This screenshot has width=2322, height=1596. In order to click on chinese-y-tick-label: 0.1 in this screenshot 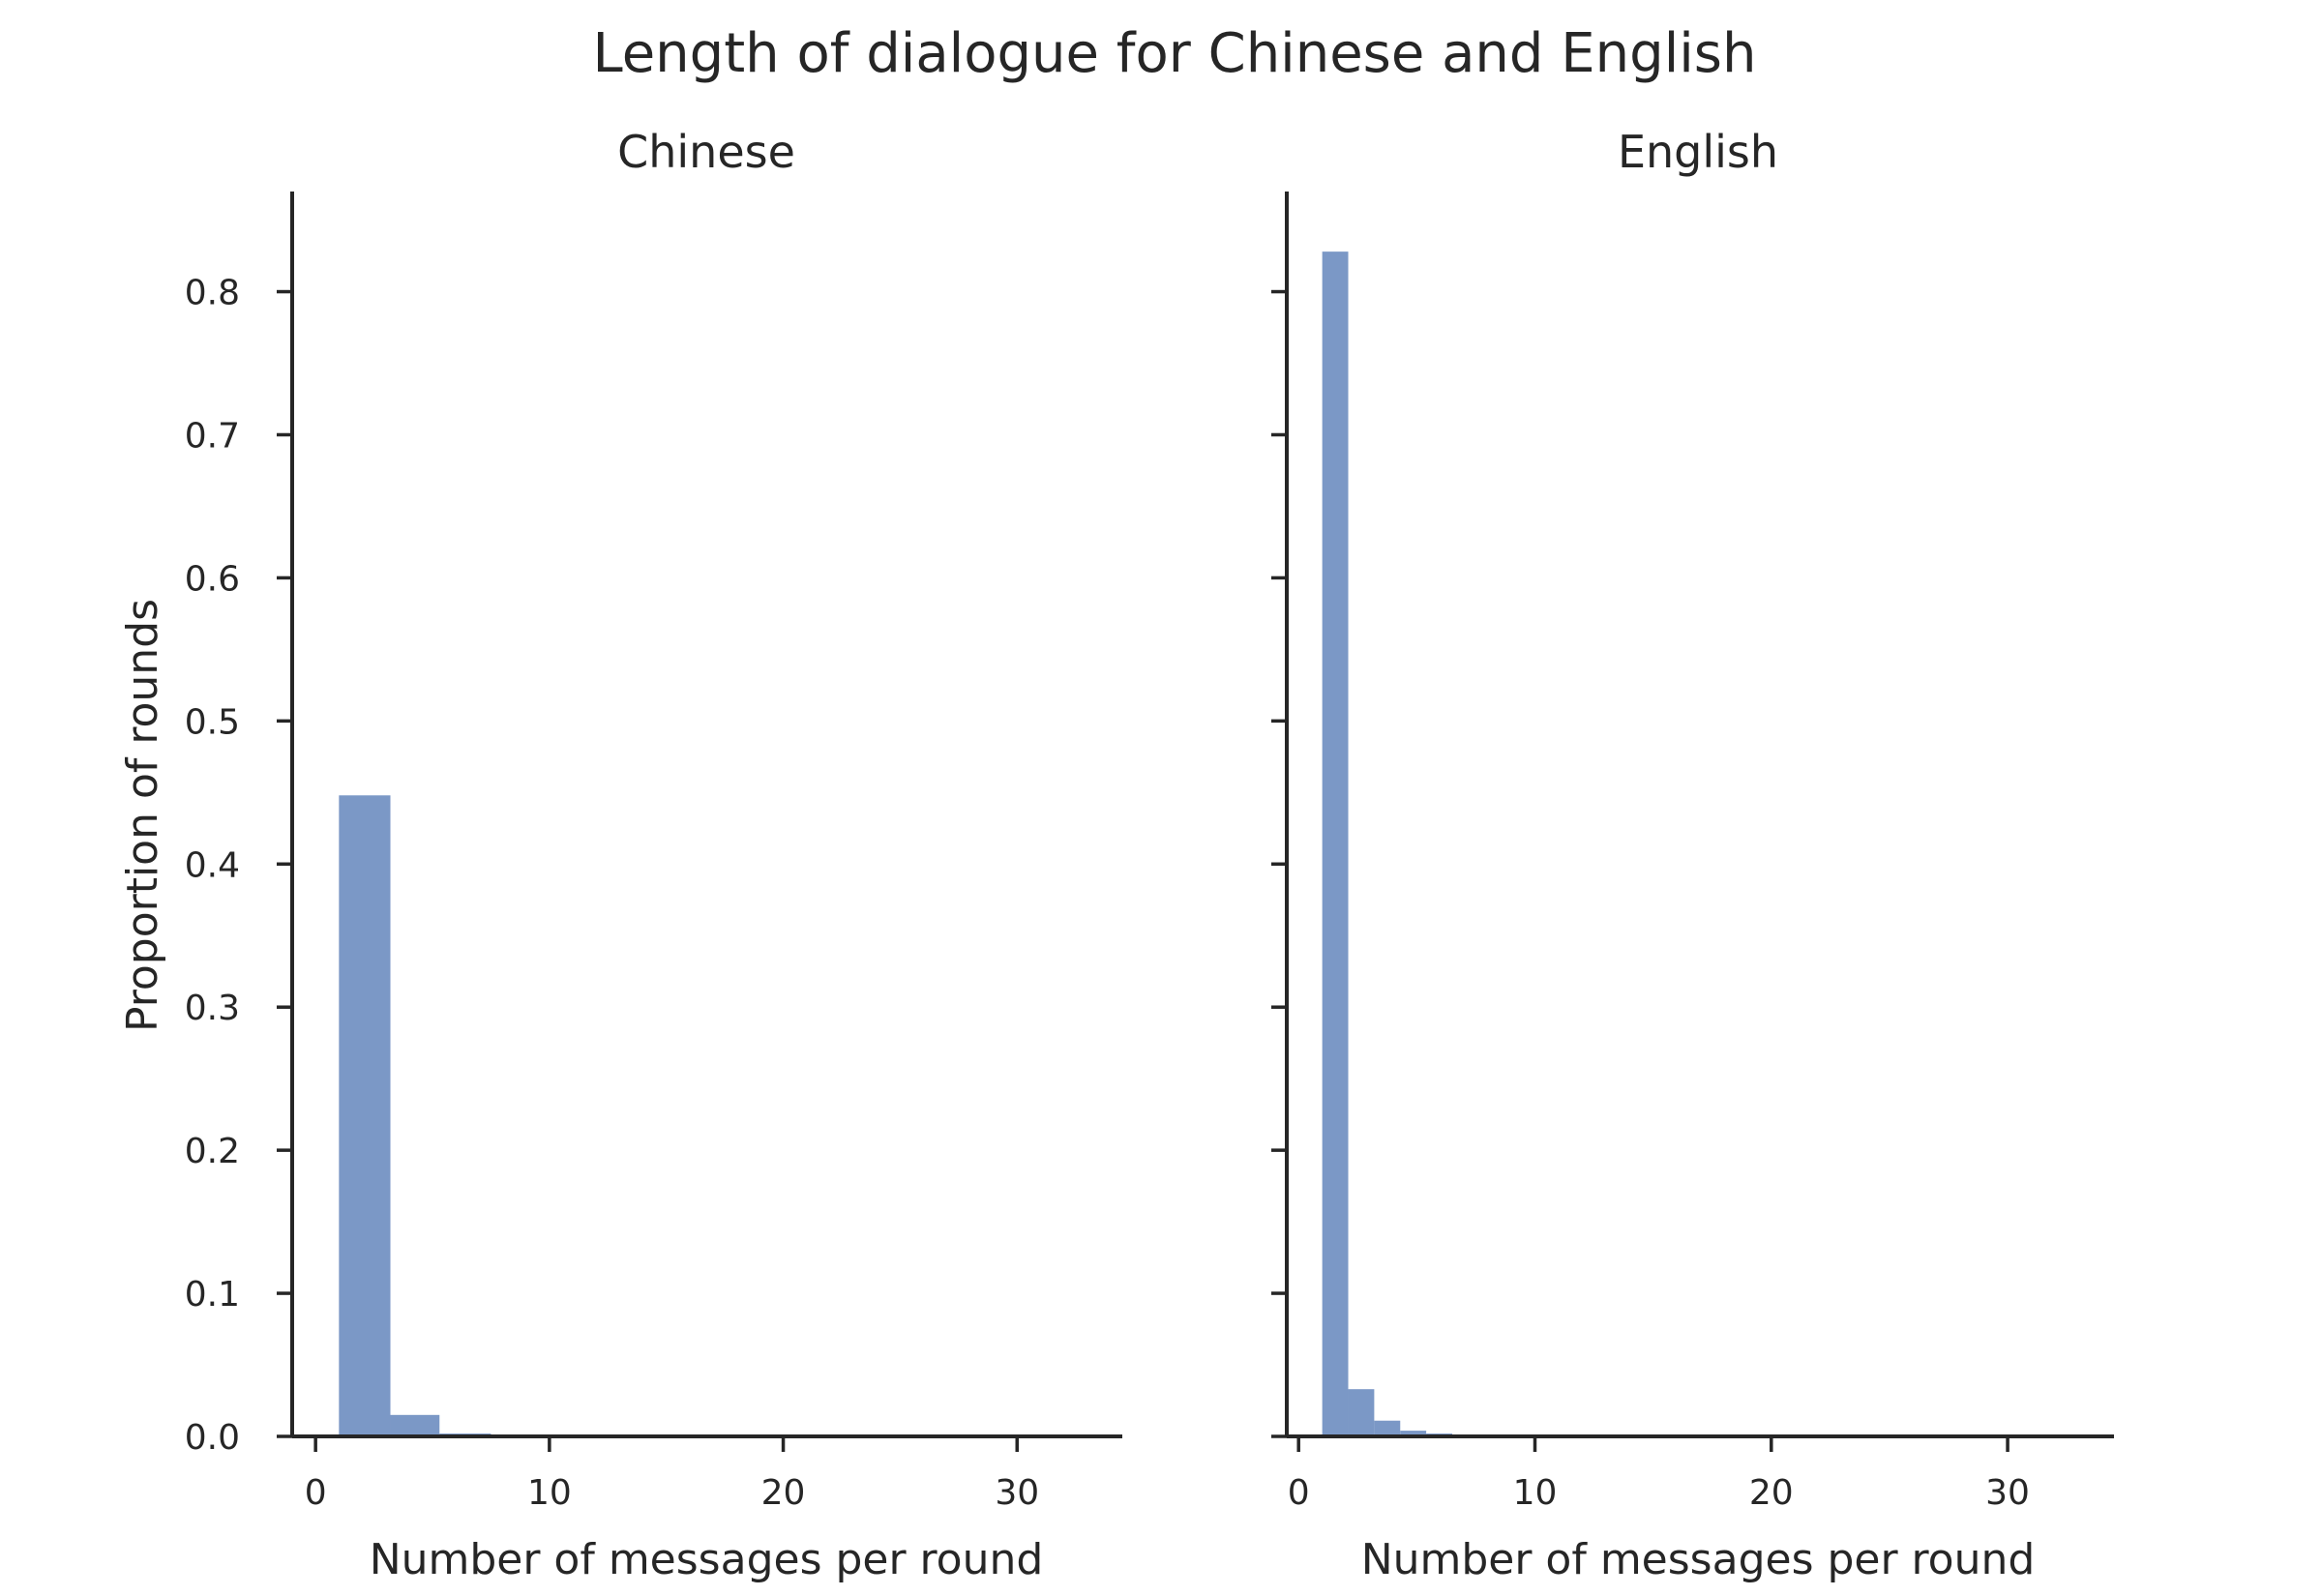, I will do `click(212, 1295)`.